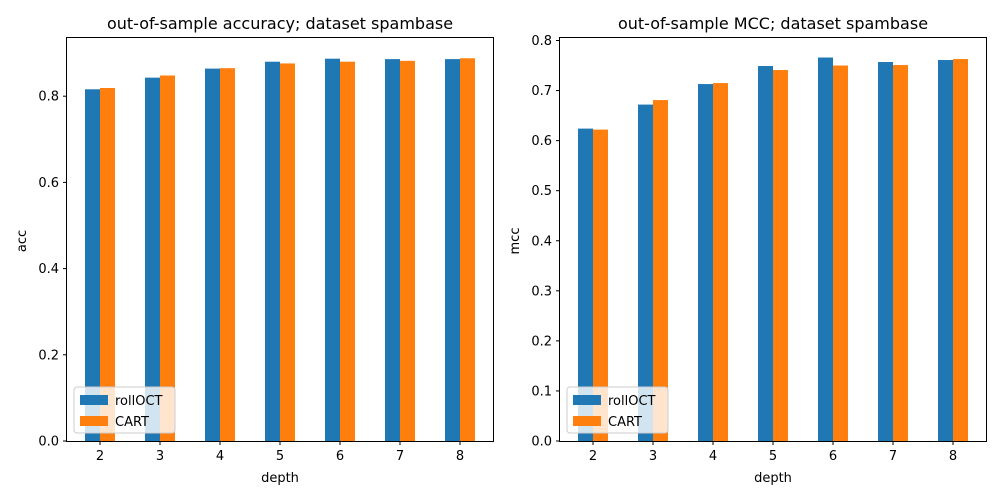 Image resolution: width=1000 pixels, height=500 pixels. What do you see at coordinates (541, 391) in the screenshot?
I see `y-tick-label: 0.1` at bounding box center [541, 391].